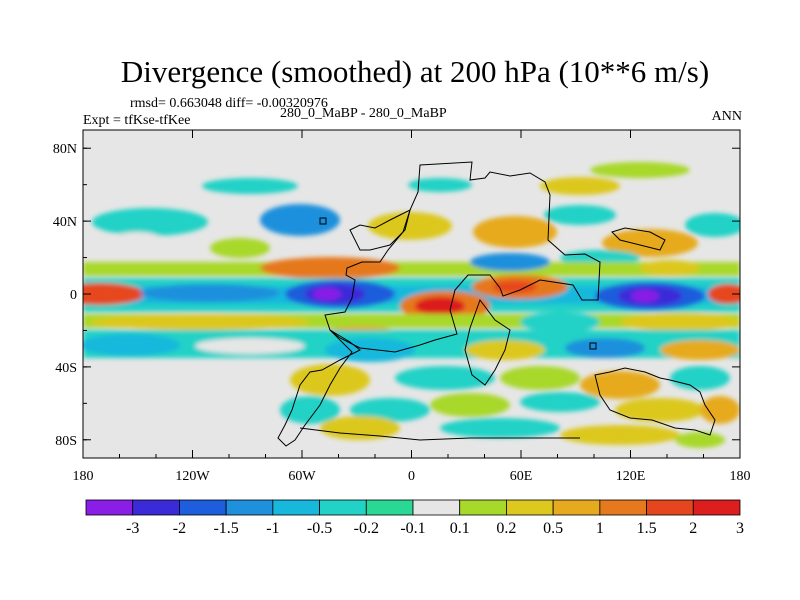 This screenshot has width=800, height=600. What do you see at coordinates (412, 528) in the screenshot?
I see `colorbar-label: -0.1` at bounding box center [412, 528].